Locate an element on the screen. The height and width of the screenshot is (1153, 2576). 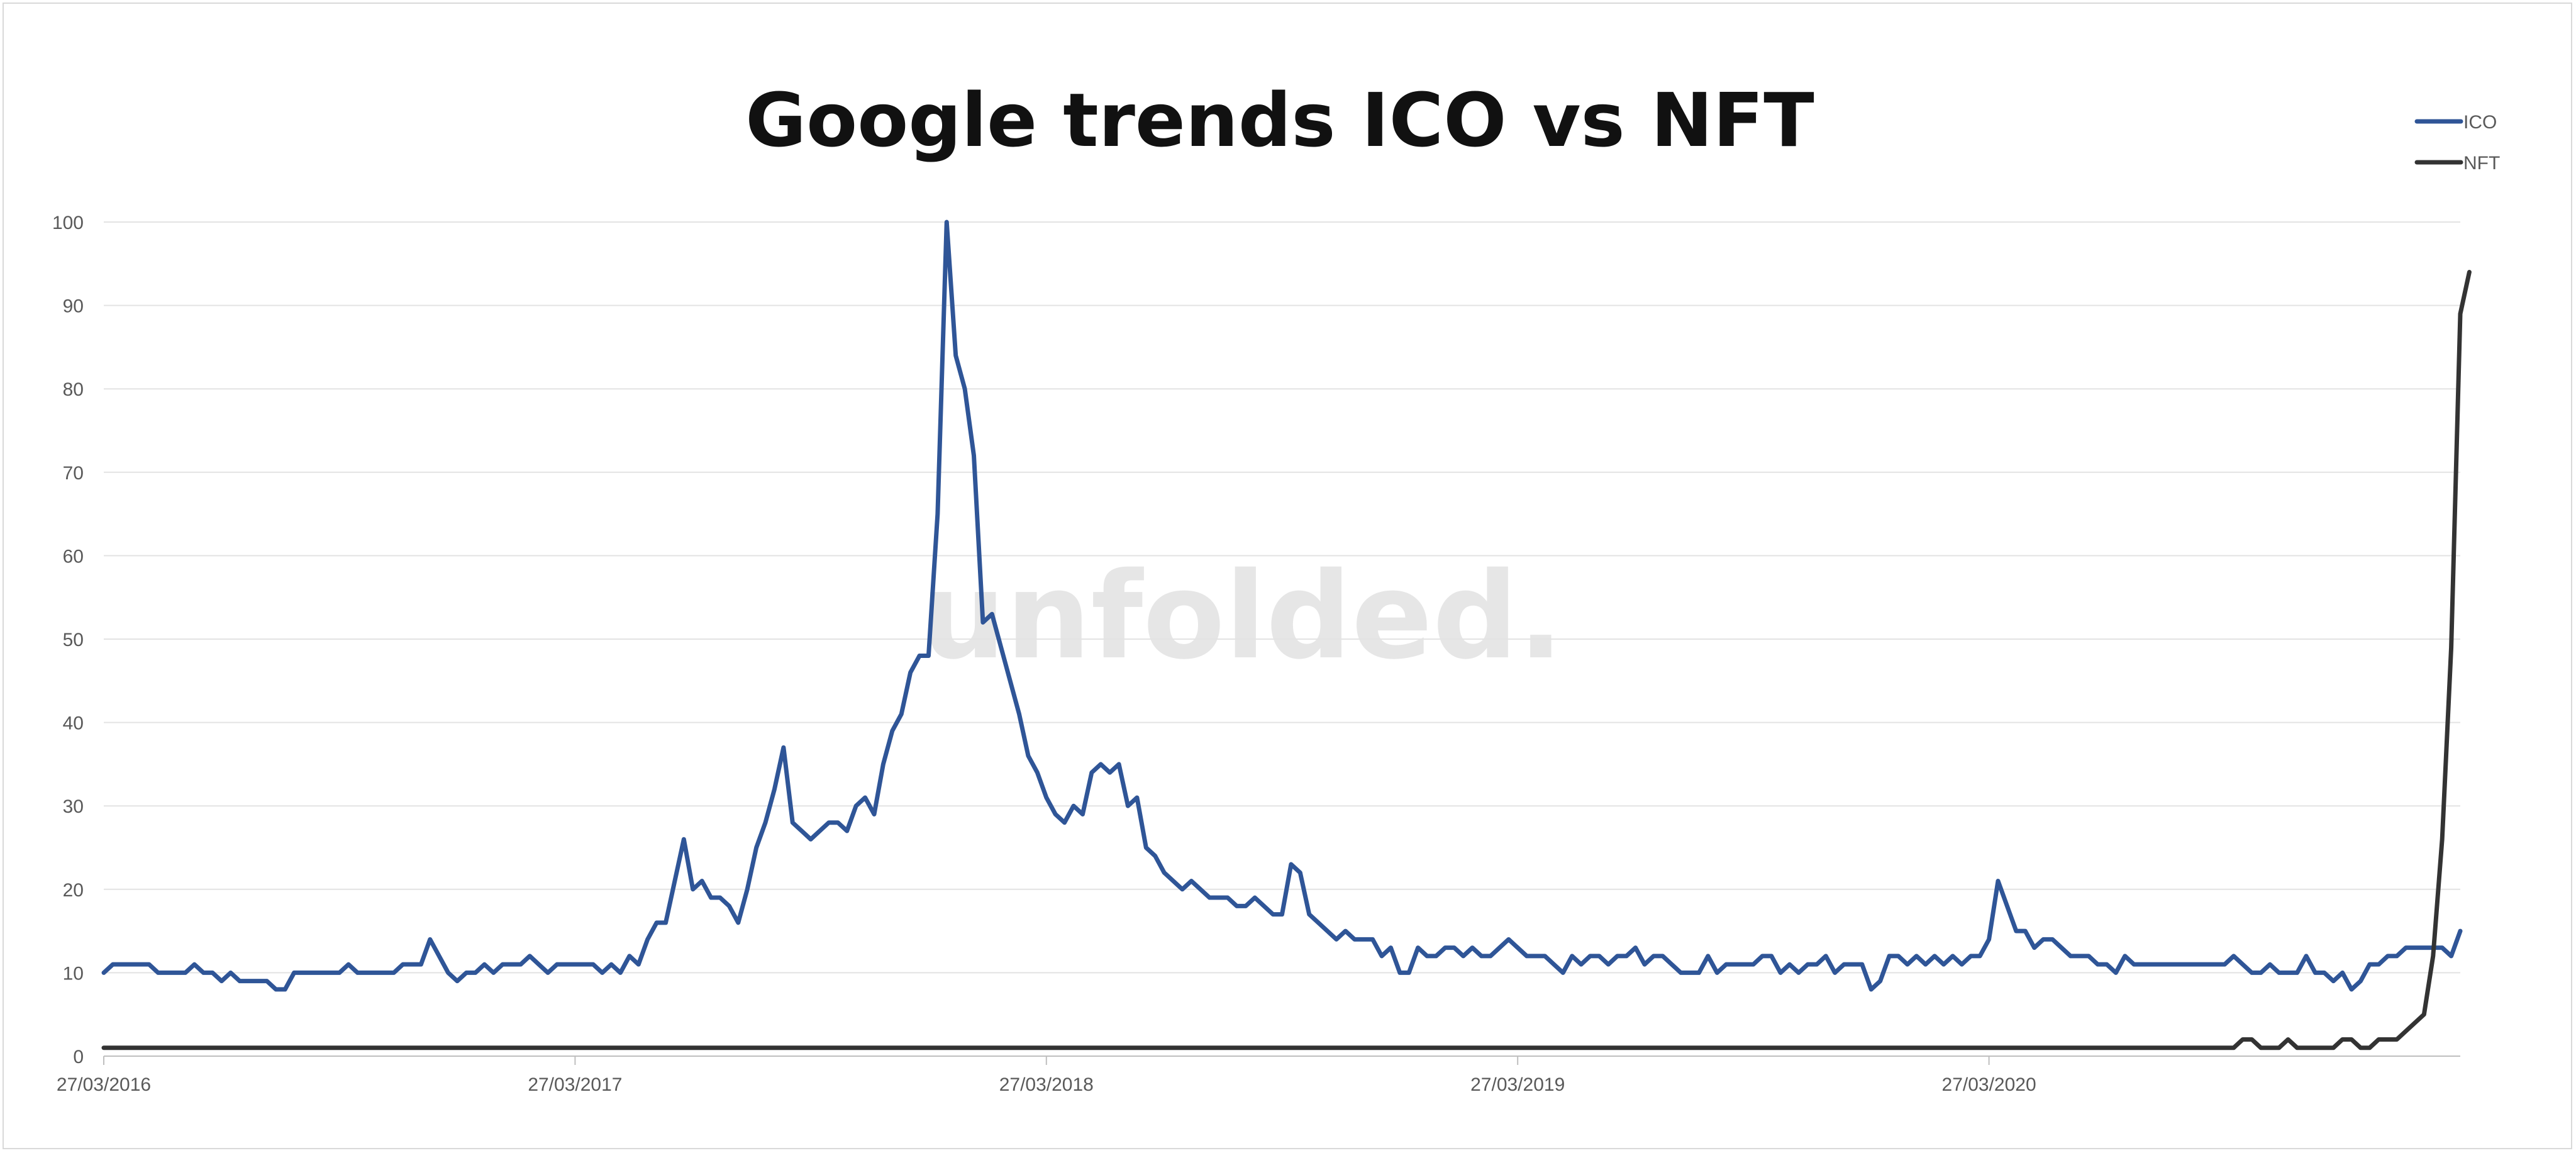
legend: ICO NFT is located at coordinates (2457, 143).